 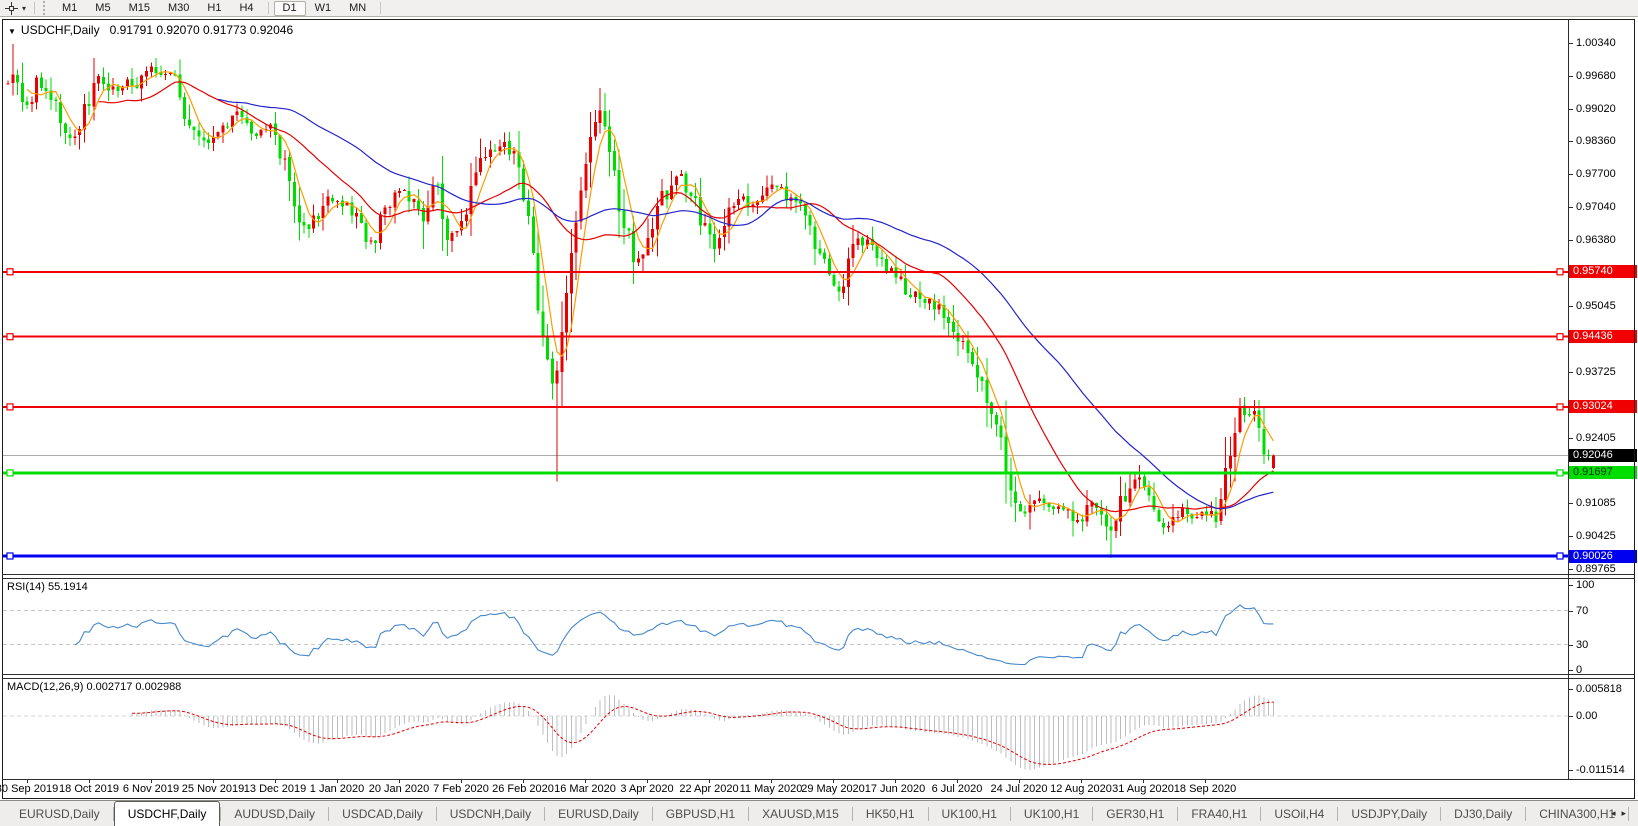 I want to click on date-label: 18 Sep 2020, so click(x=1205, y=789).